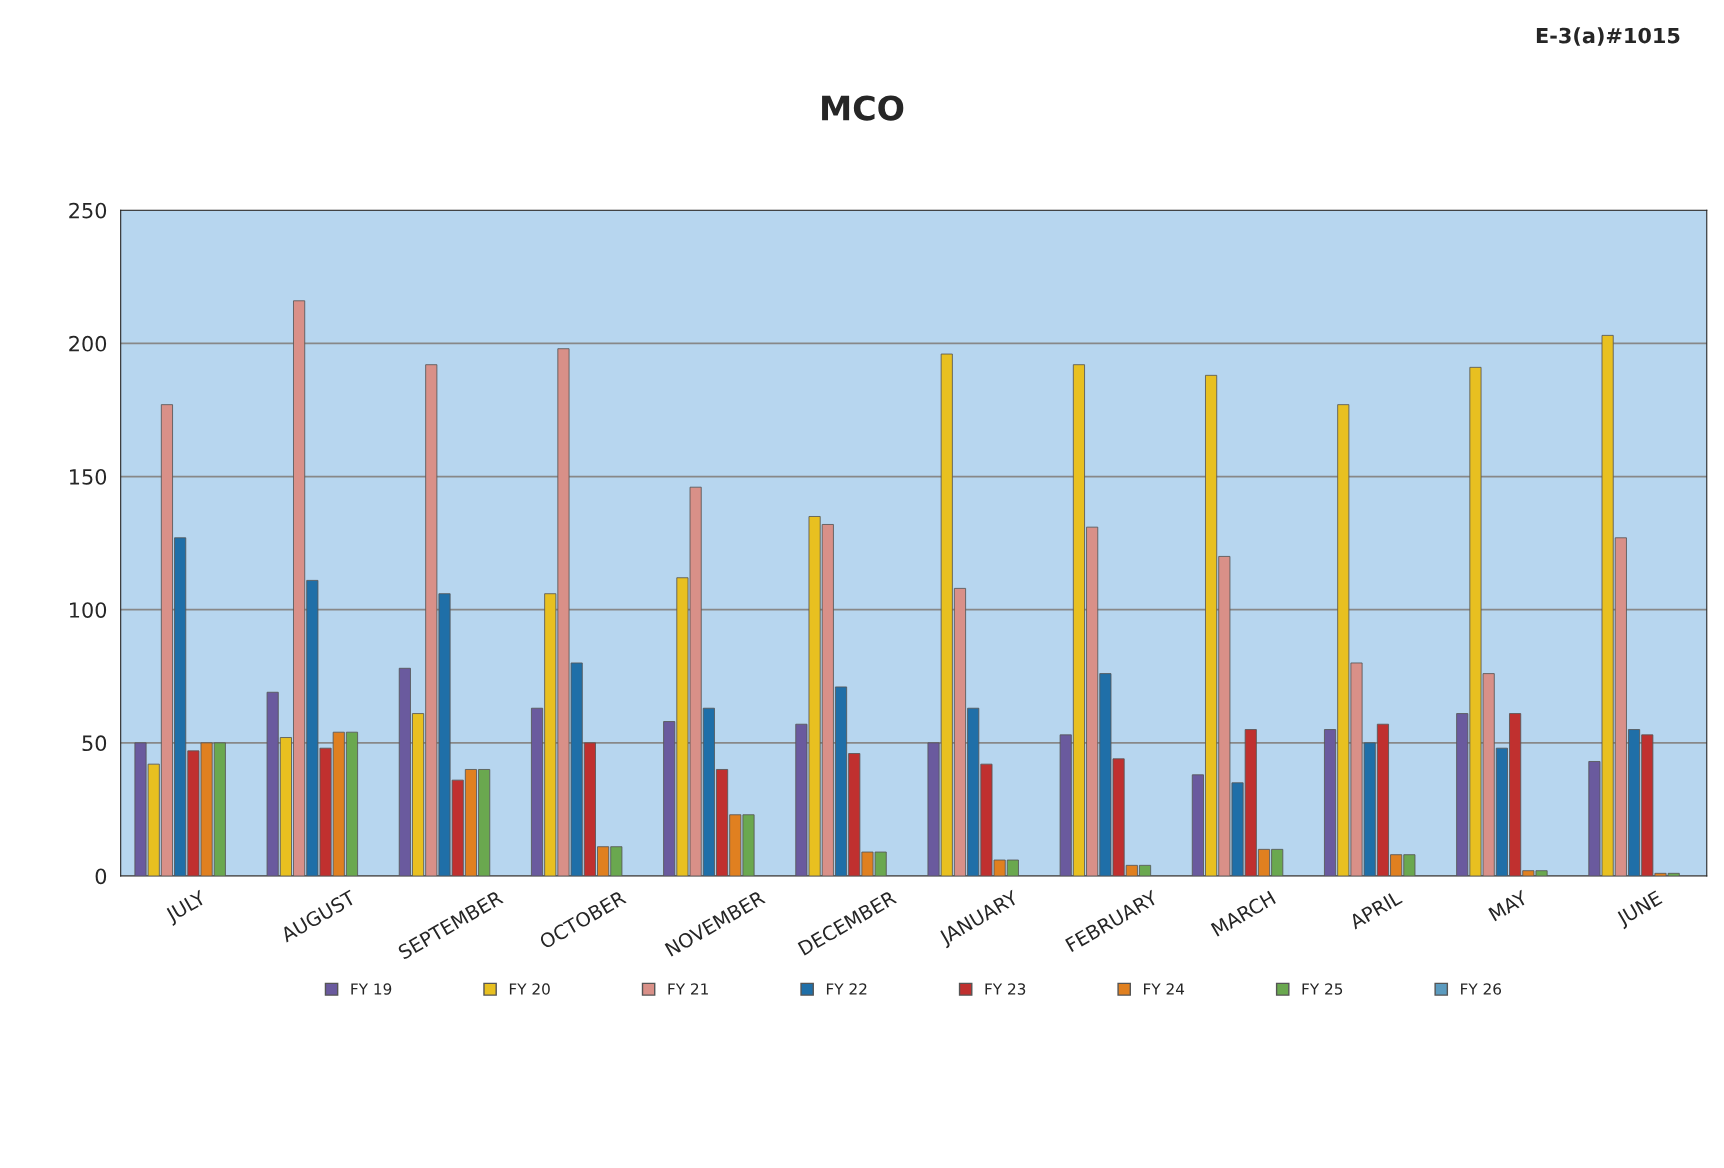 This screenshot has height=1168, width=1724. What do you see at coordinates (371, 989) in the screenshot?
I see `legend-label: FY 19` at bounding box center [371, 989].